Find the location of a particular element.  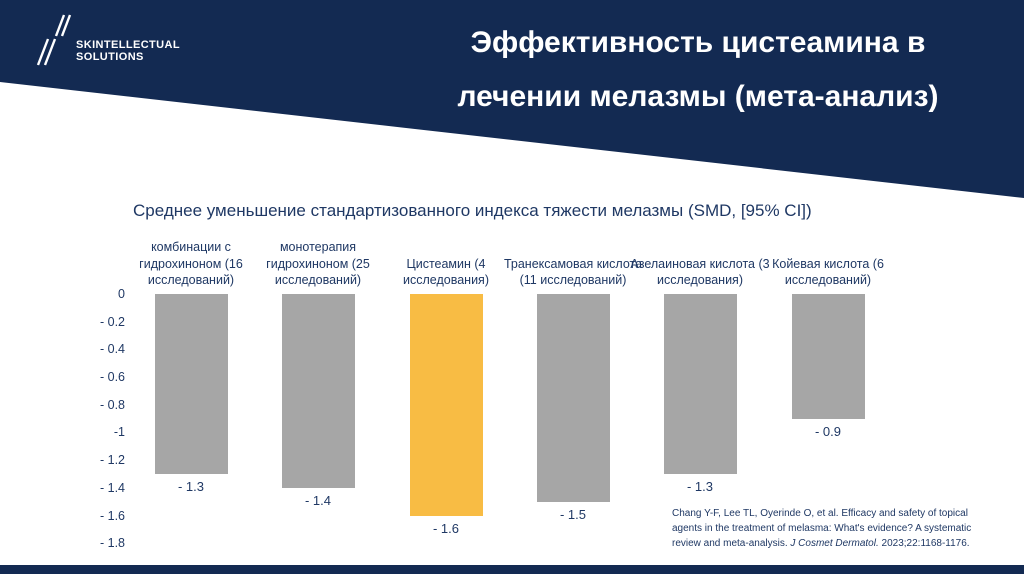

logo-text: SKINTELLECTUAL SOLUTIONS is located at coordinates (128, 51).